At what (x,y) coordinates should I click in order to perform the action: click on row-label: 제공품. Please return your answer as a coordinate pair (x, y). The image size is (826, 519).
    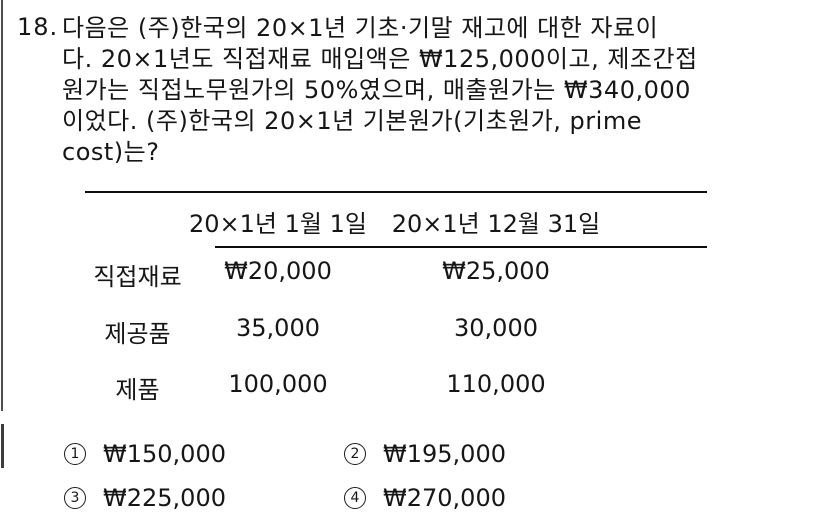
    Looking at the image, I should click on (137, 334).